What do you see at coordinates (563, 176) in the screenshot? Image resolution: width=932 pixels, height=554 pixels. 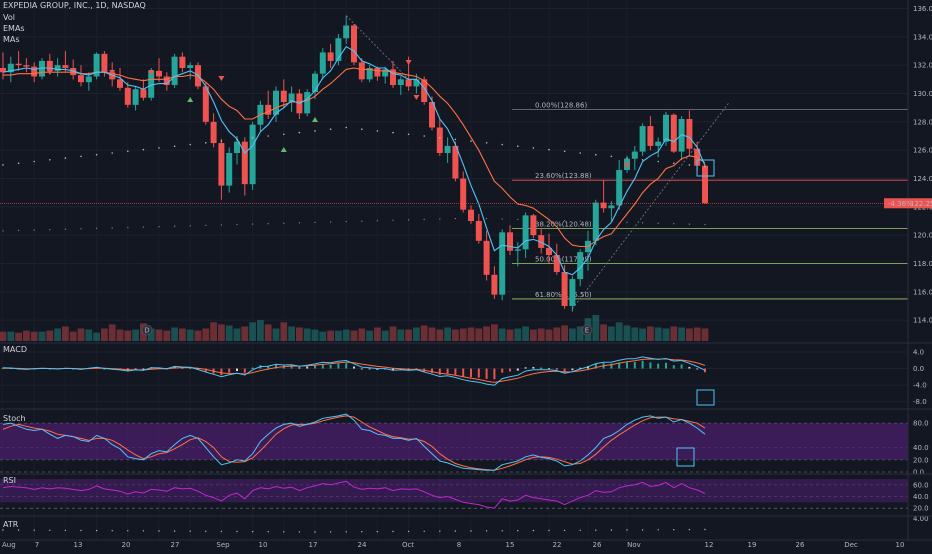 I see `fib-level-label: 23.60%(123.88)` at bounding box center [563, 176].